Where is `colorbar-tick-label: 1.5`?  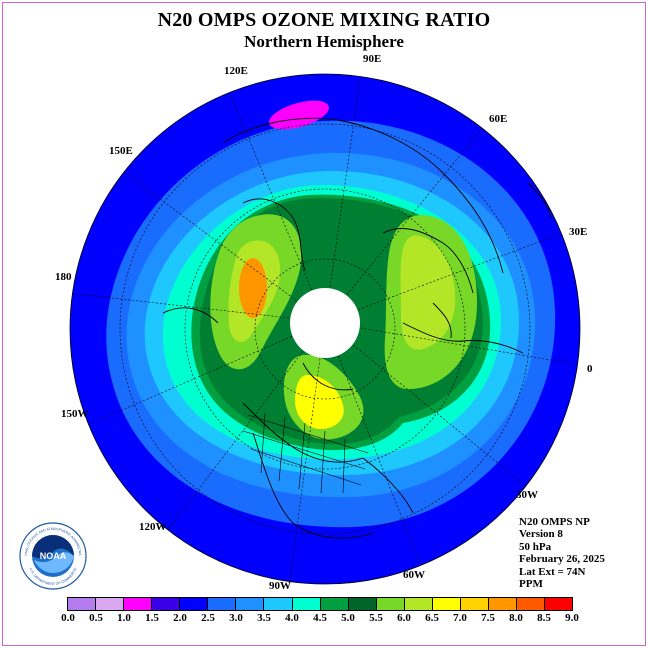
colorbar-tick-label: 1.5 is located at coordinates (152, 618).